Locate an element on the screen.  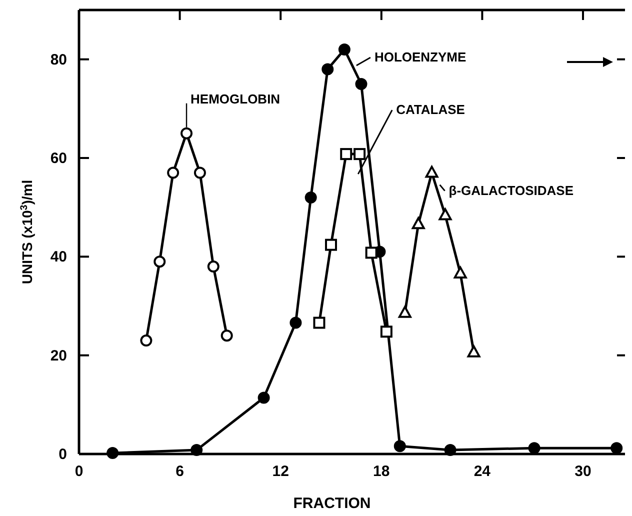
x-tick-label: 24 is located at coordinates (483, 471).